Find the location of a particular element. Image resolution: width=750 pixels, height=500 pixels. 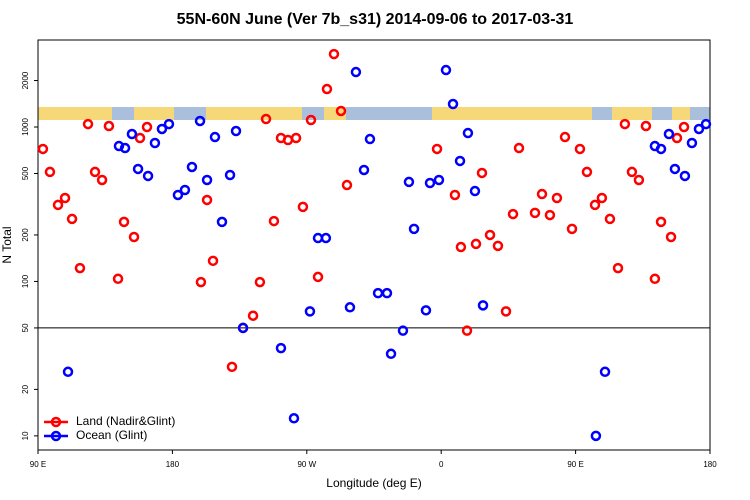

y-tick-label: 100 is located at coordinates (25, 281).